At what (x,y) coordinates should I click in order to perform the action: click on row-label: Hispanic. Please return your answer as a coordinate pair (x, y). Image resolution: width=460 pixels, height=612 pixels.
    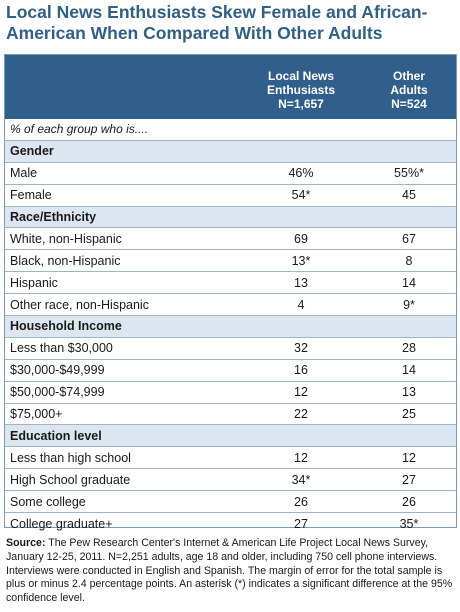
    Looking at the image, I should click on (34, 282).